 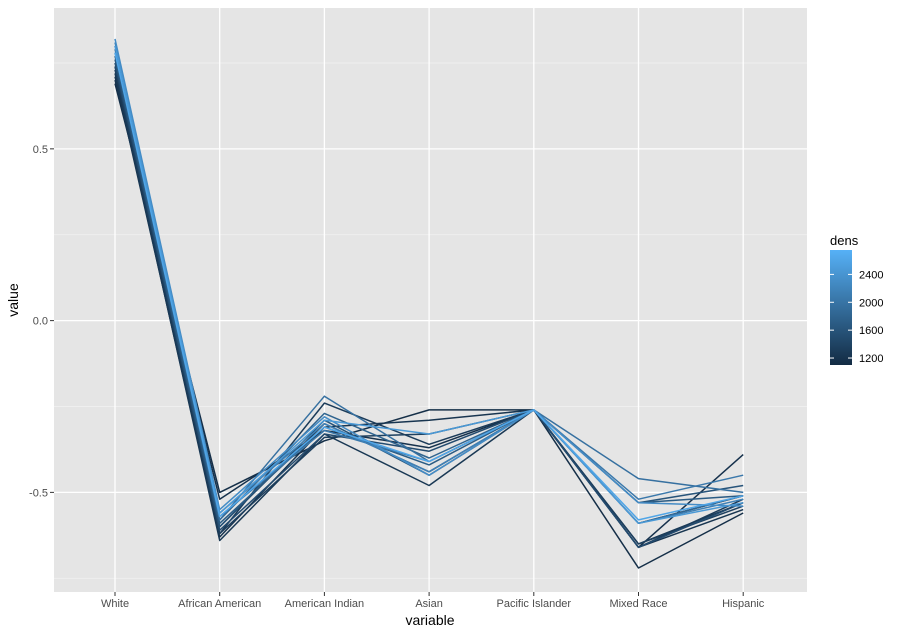 I want to click on y-axis-title: value, so click(x=13, y=300).